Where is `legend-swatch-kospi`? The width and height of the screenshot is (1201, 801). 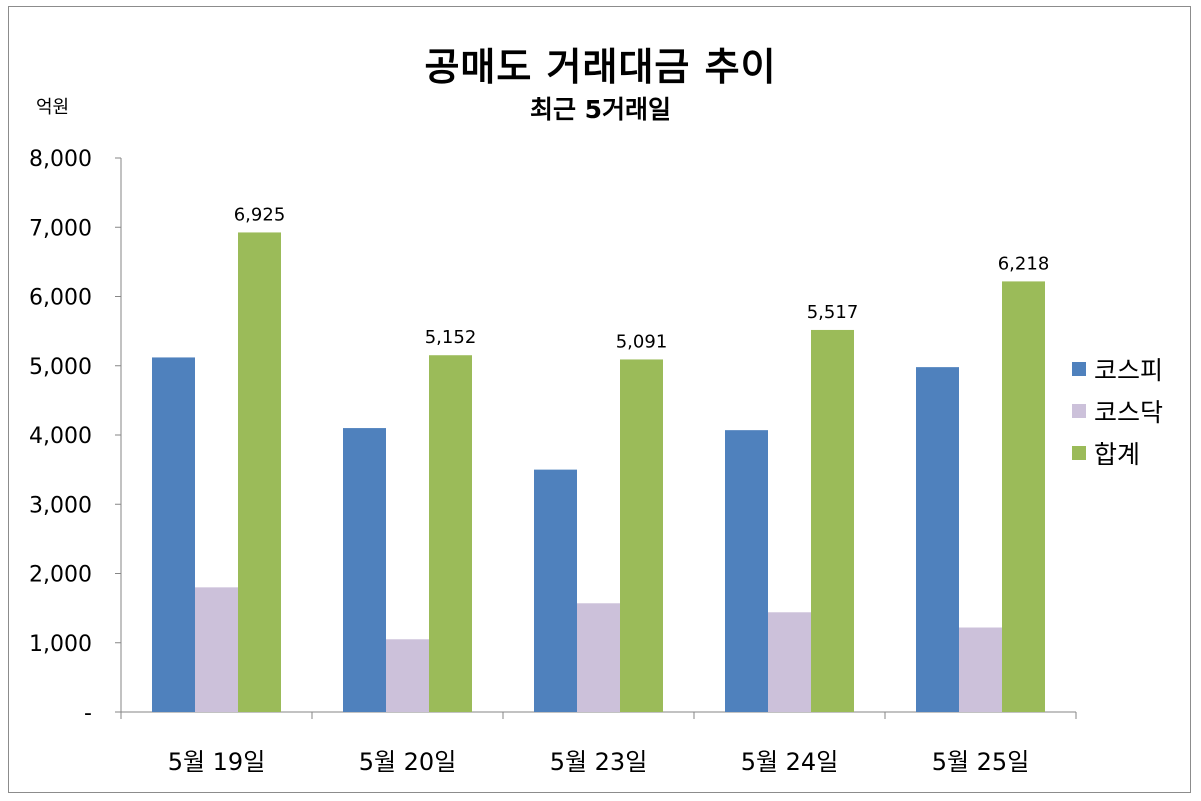 legend-swatch-kospi is located at coordinates (1079, 369).